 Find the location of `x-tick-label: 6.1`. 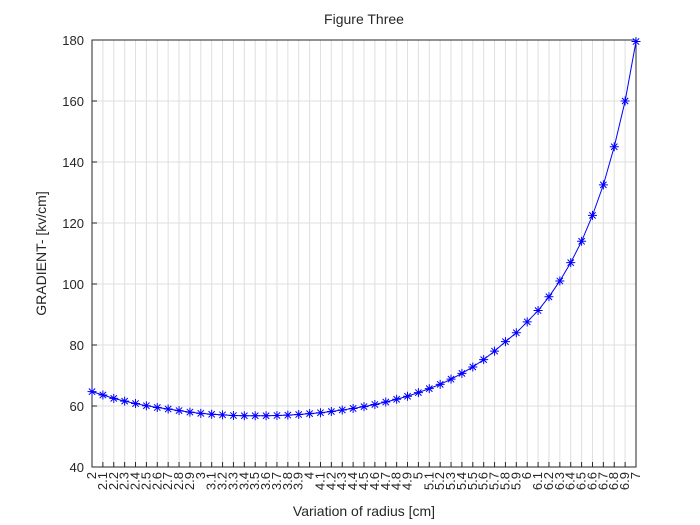

x-tick-label: 6.1 is located at coordinates (537, 481).